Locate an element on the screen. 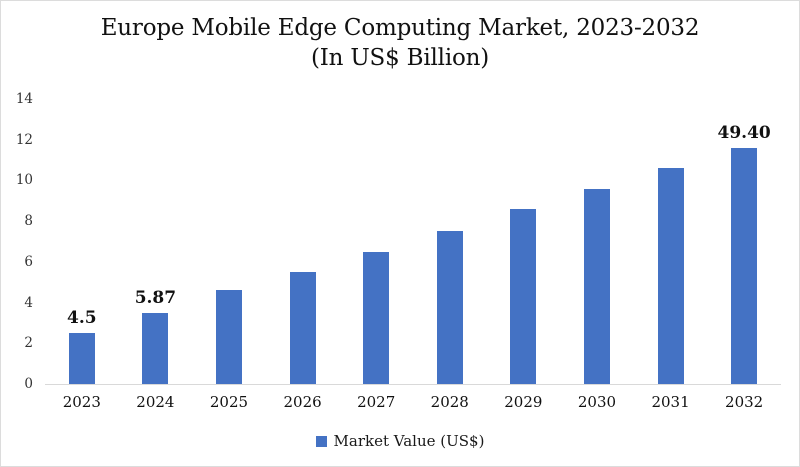 The width and height of the screenshot is (800, 467). bar-value-label-2032: 49.40 is located at coordinates (744, 132).